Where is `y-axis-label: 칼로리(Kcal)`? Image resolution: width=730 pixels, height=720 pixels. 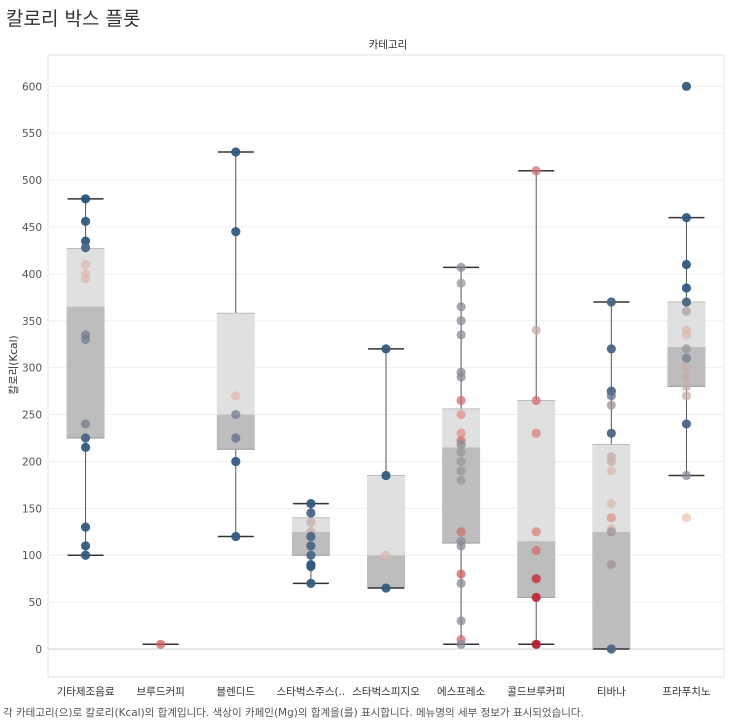 y-axis-label: 칼로리(Kcal) is located at coordinates (13, 364).